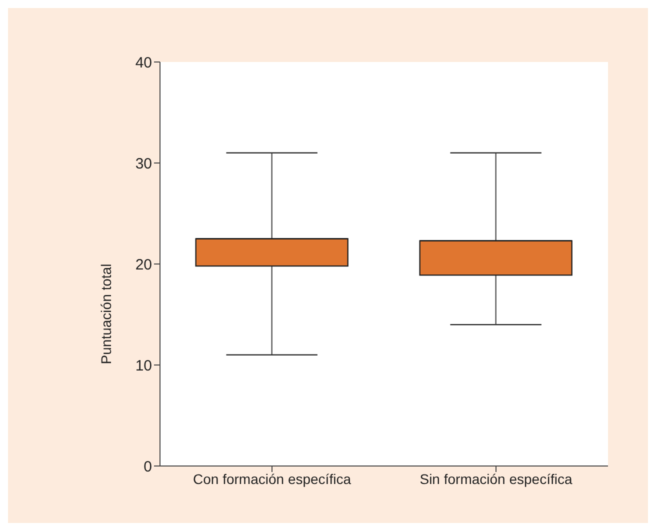 The width and height of the screenshot is (656, 531). Describe the element at coordinates (143, 63) in the screenshot. I see `y-tick-label: 40` at that location.